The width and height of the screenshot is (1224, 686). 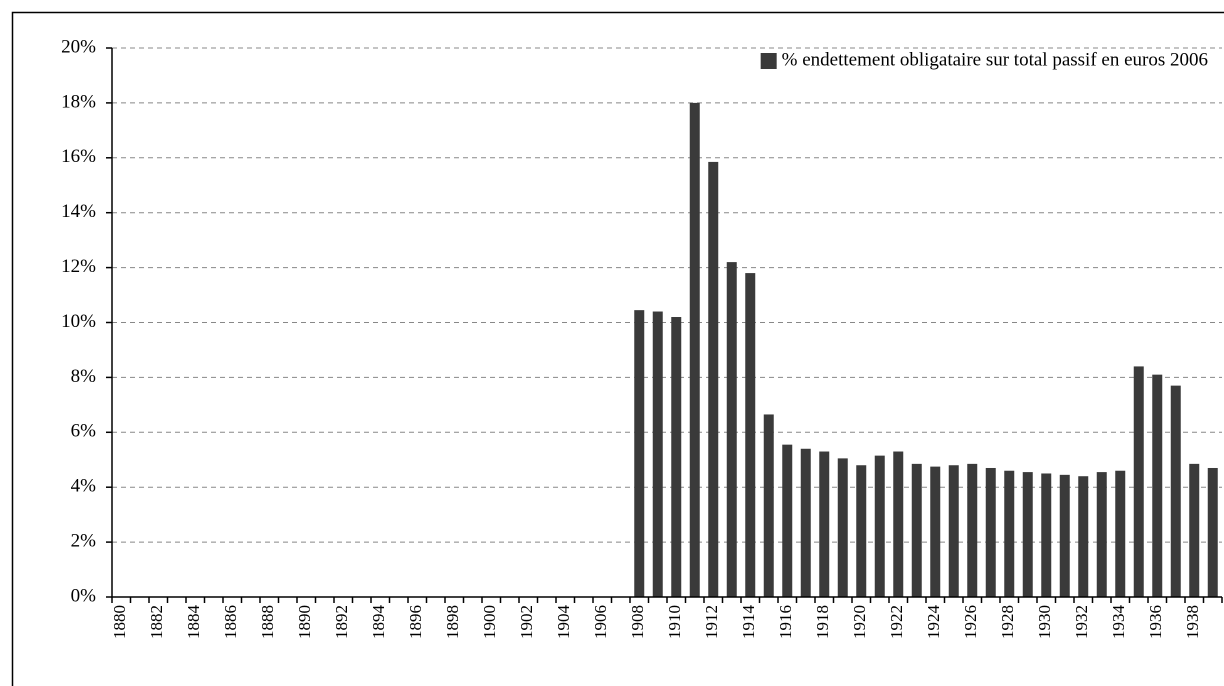 What do you see at coordinates (84, 486) in the screenshot?
I see `y-tick-label: 4%` at bounding box center [84, 486].